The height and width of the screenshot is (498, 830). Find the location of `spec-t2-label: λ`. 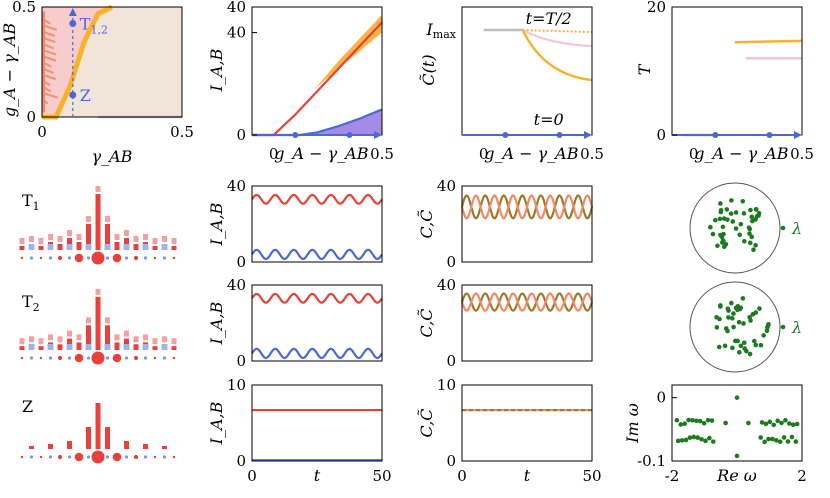

spec-t2-label: λ is located at coordinates (796, 327).